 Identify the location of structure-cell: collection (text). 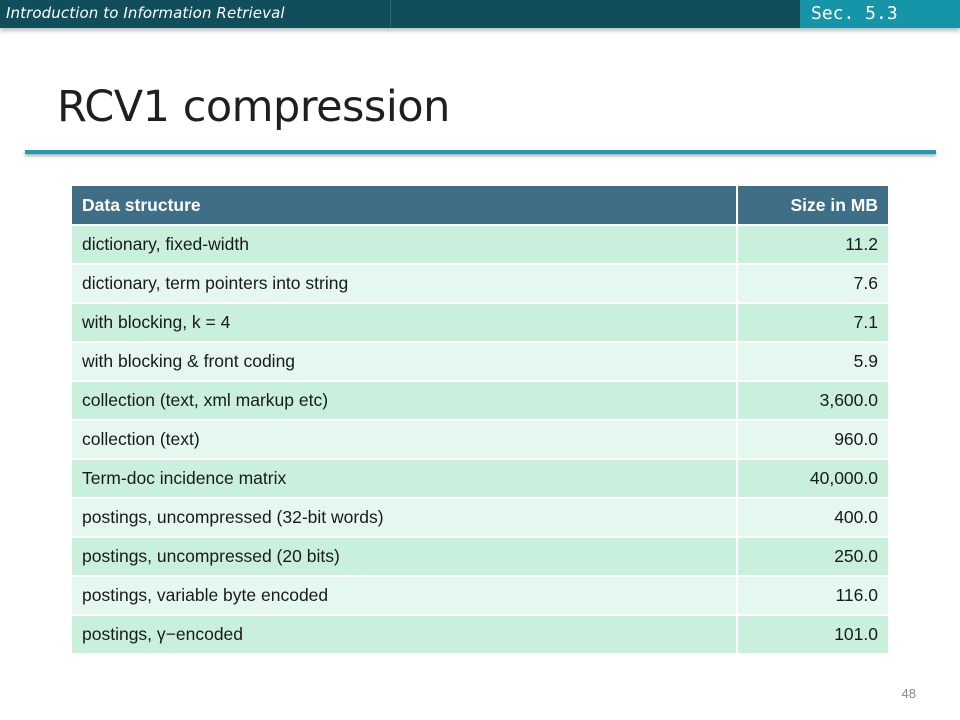
(404, 440).